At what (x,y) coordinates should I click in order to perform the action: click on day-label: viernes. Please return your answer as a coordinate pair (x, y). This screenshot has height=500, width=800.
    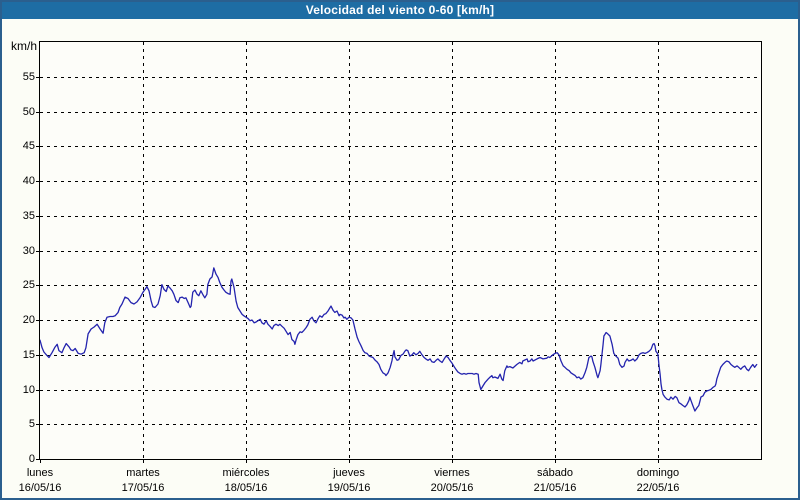
    Looking at the image, I should click on (452, 473).